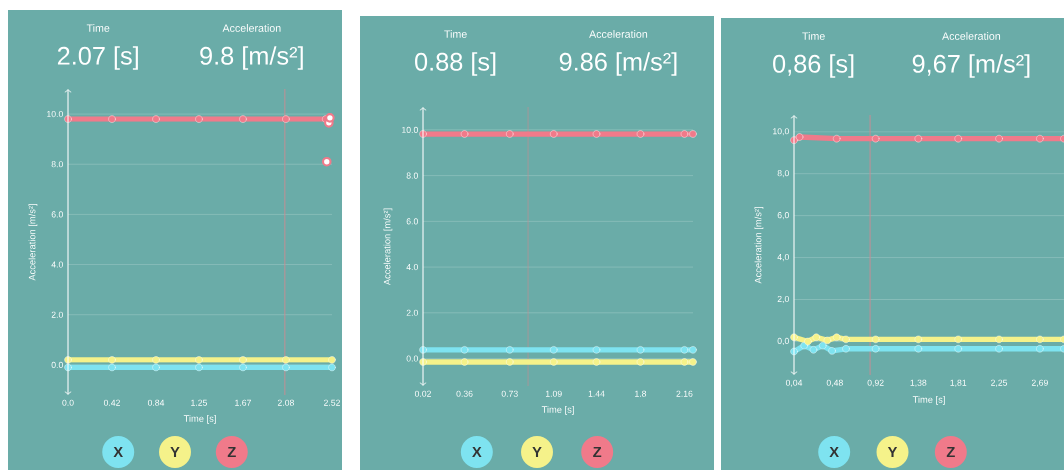 This screenshot has width=1064, height=470. What do you see at coordinates (783, 174) in the screenshot?
I see `y-tick-label: 8,0` at bounding box center [783, 174].